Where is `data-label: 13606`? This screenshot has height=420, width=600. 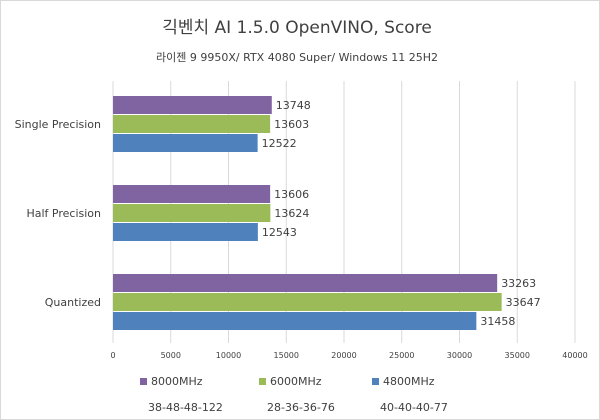 data-label: 13606 is located at coordinates (291, 194).